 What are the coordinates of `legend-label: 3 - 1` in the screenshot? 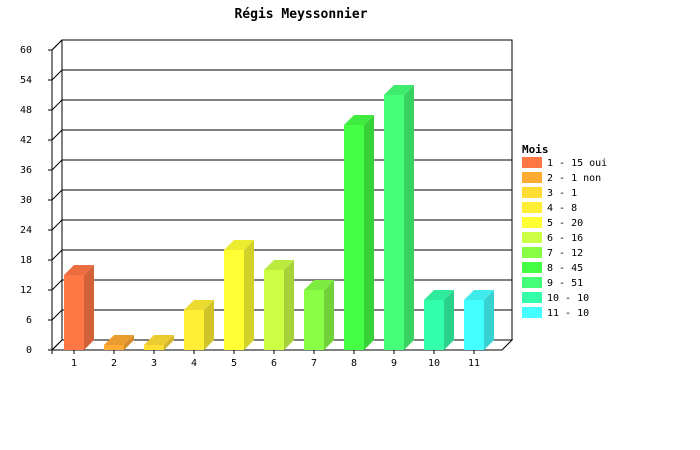 It's located at (562, 193).